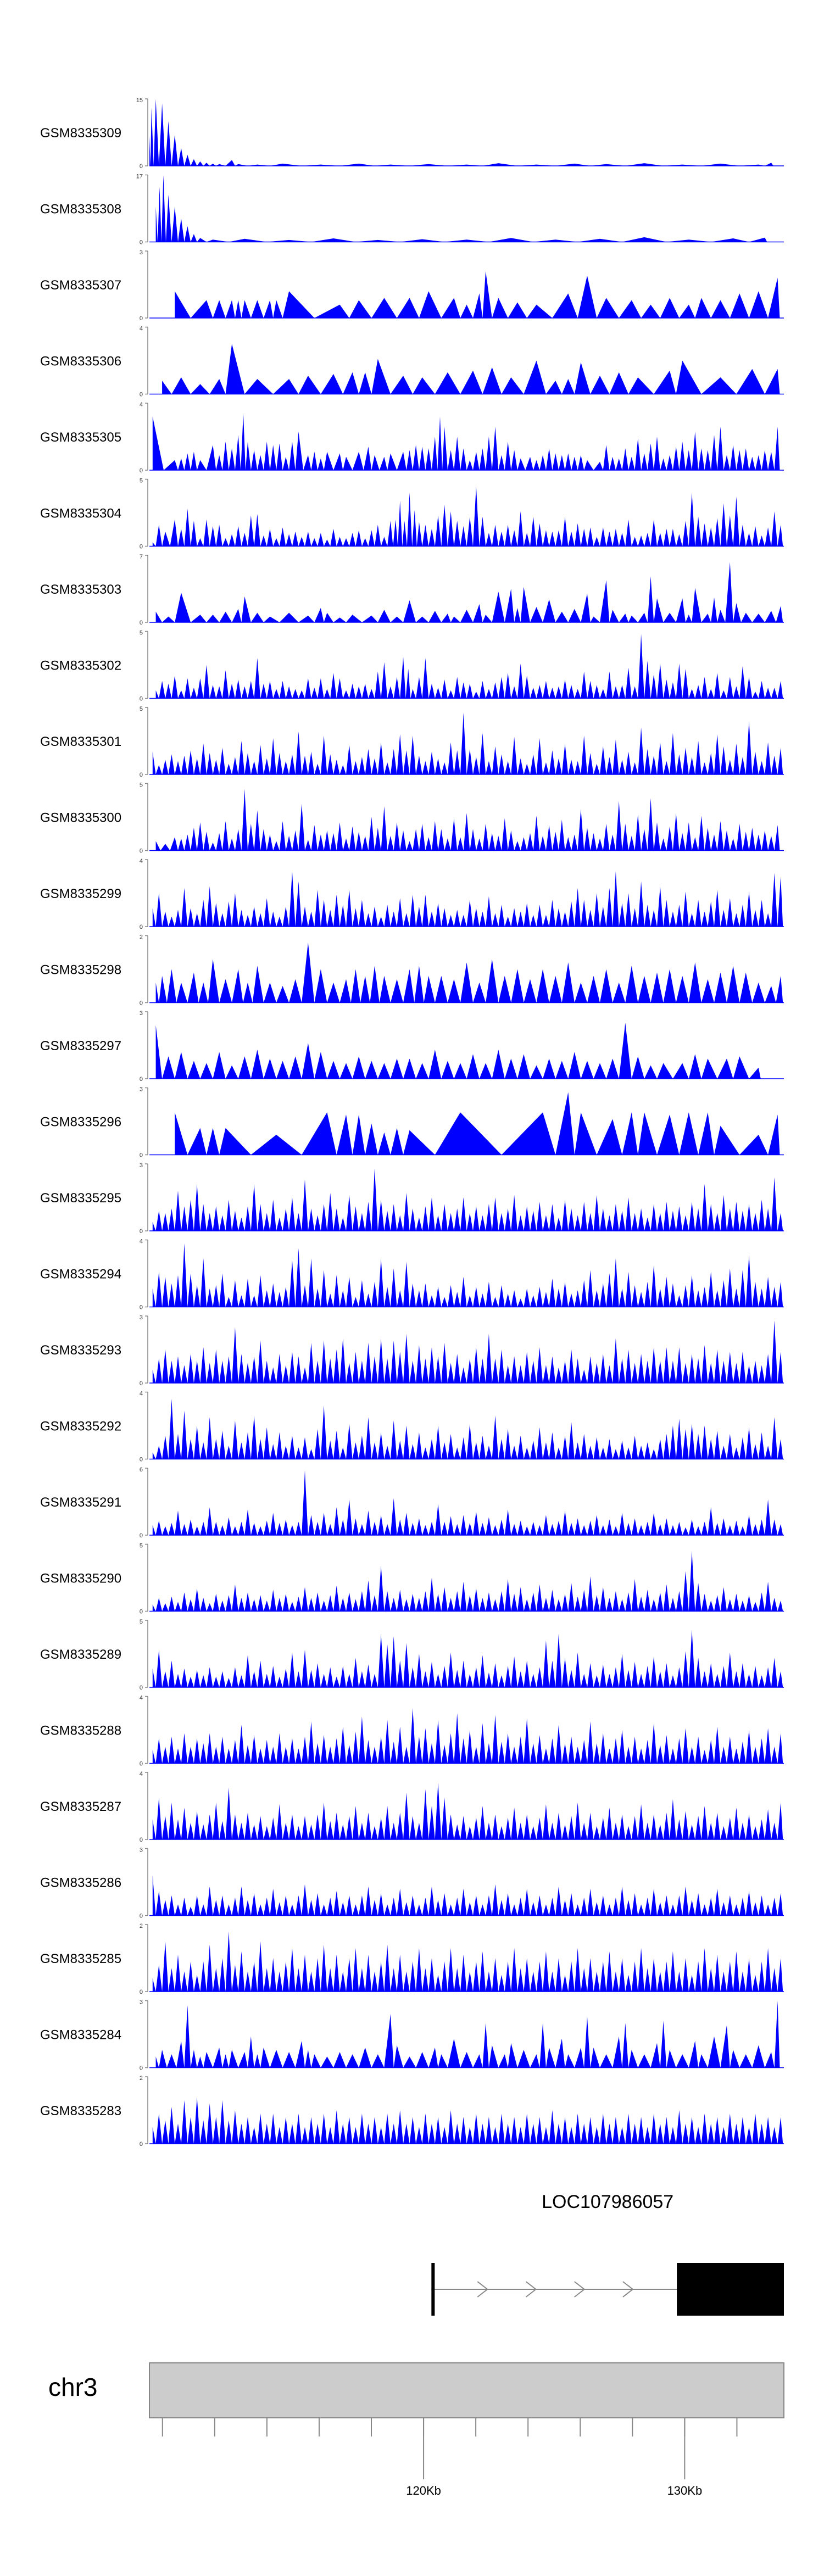 The width and height of the screenshot is (824, 2576). I want to click on track-label: GSM8335305, so click(80, 437).